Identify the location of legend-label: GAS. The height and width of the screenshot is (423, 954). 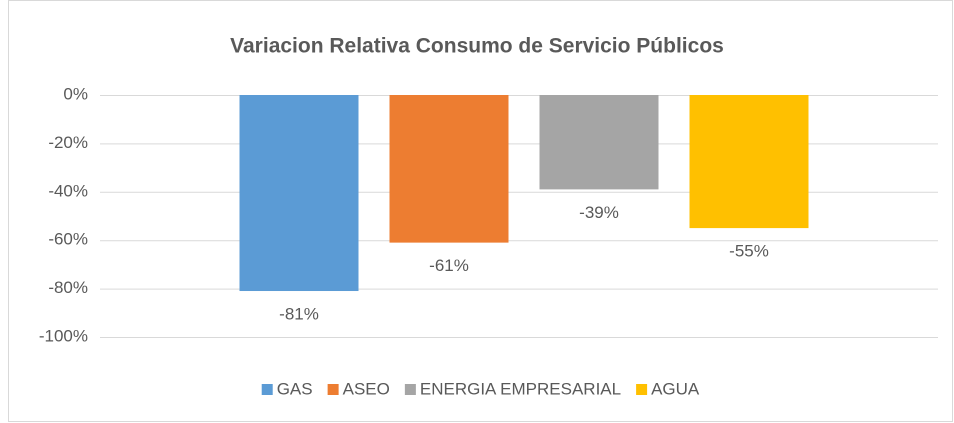
(295, 388).